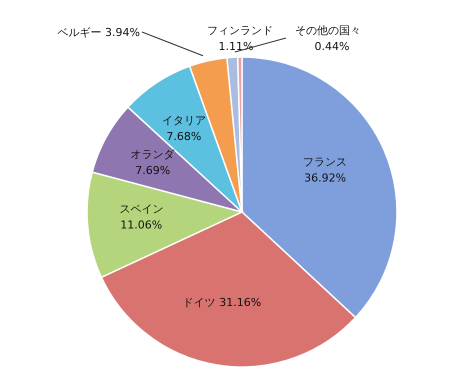  I want to click on slice-label: オランダ, so click(153, 154).